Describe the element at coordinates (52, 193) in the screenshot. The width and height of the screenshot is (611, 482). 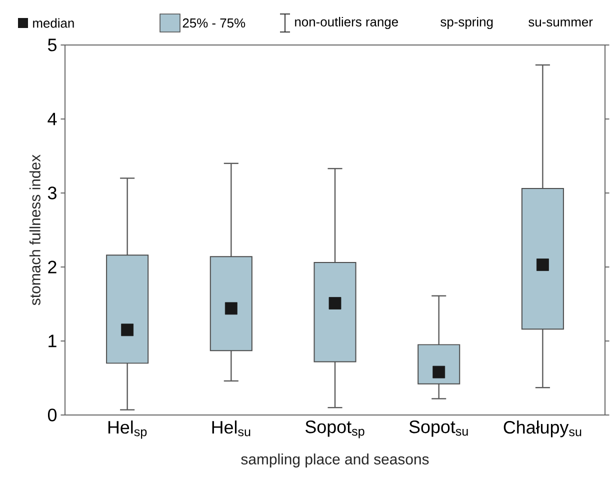
I see `y-tick-label: 3` at that location.